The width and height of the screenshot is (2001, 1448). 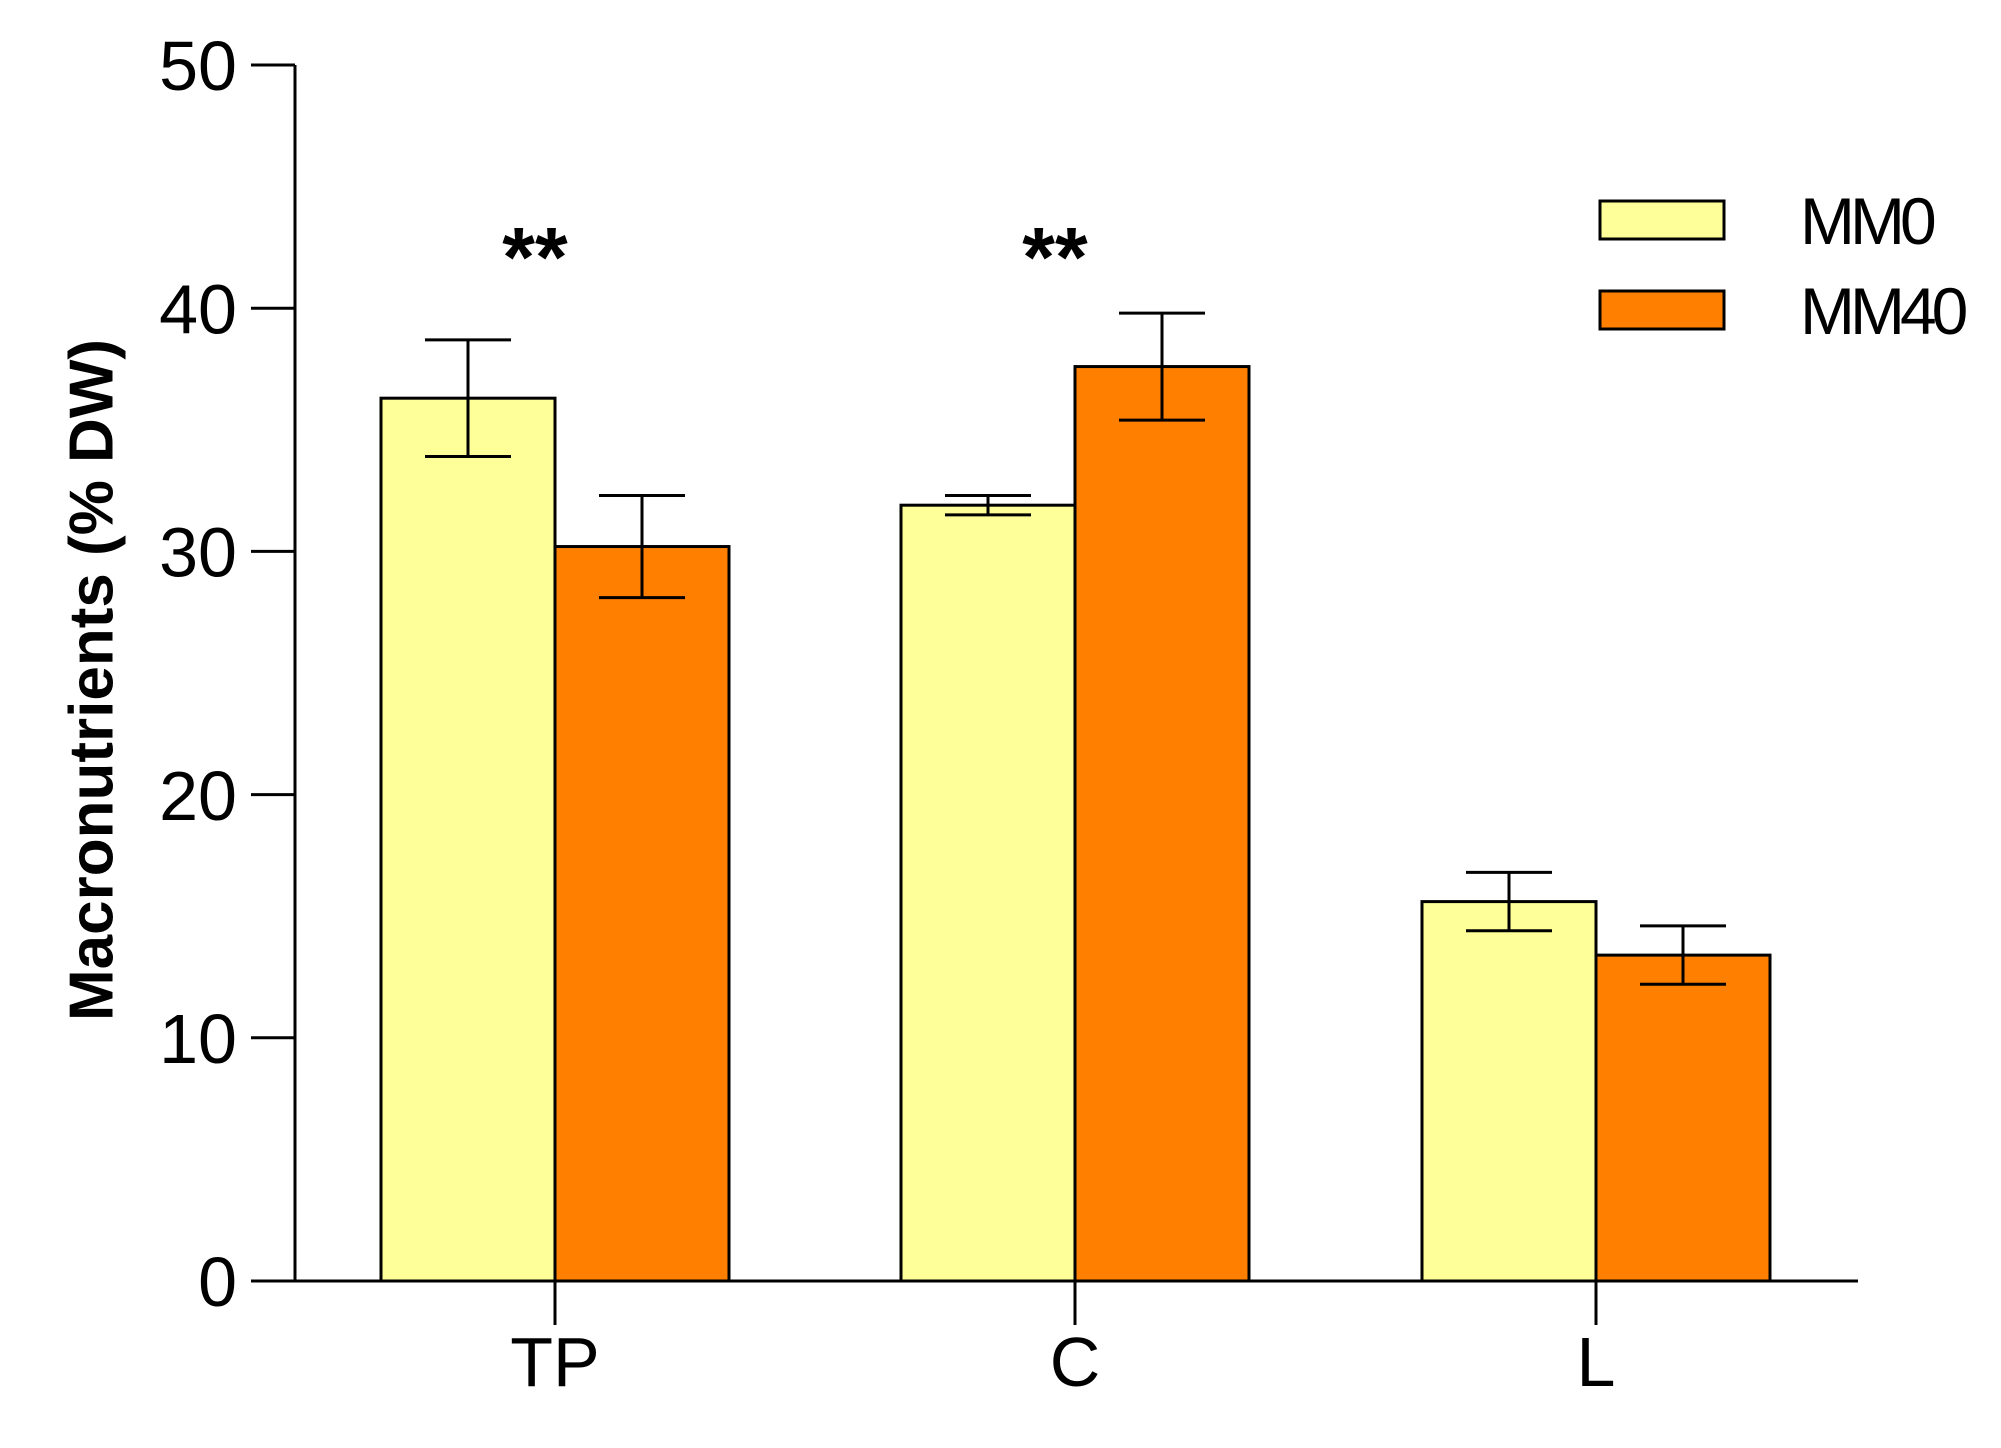 What do you see at coordinates (198, 1039) in the screenshot?
I see `y-tick-label: 10` at bounding box center [198, 1039].